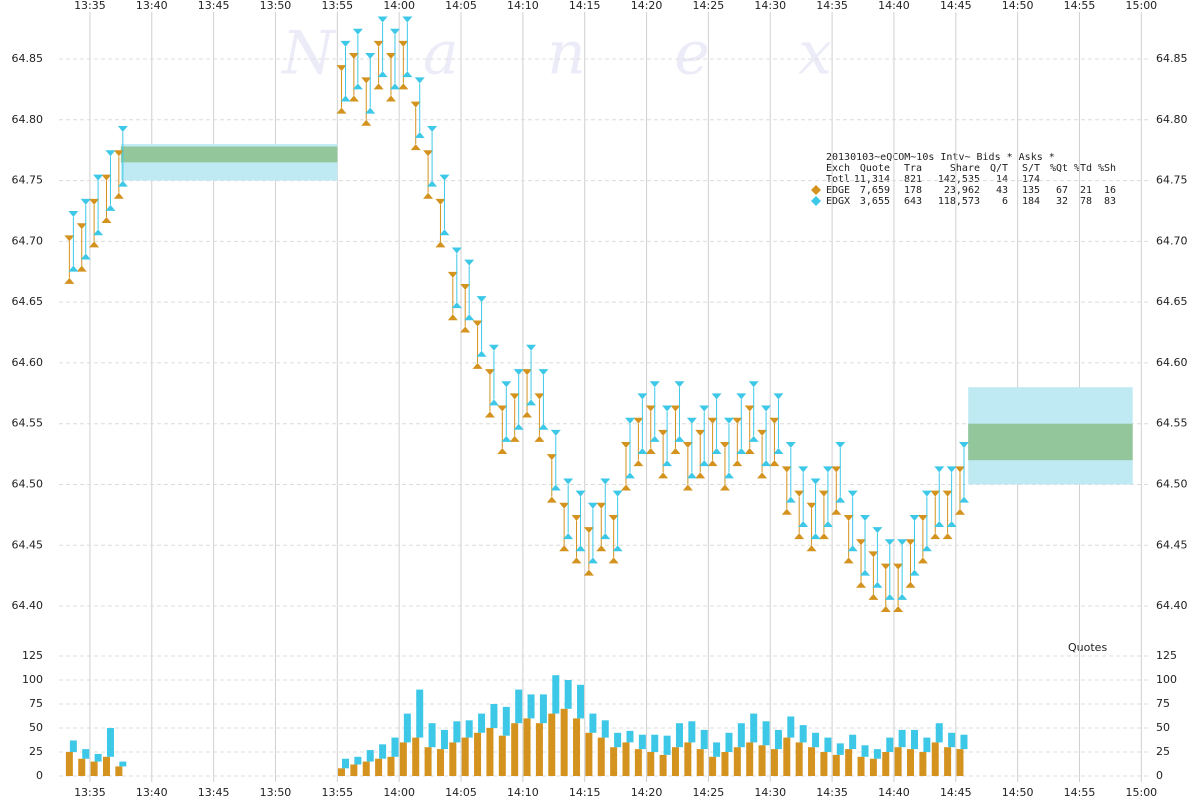 The width and height of the screenshot is (1200, 800). I want to click on legend-cell: 142,535, so click(959, 179).